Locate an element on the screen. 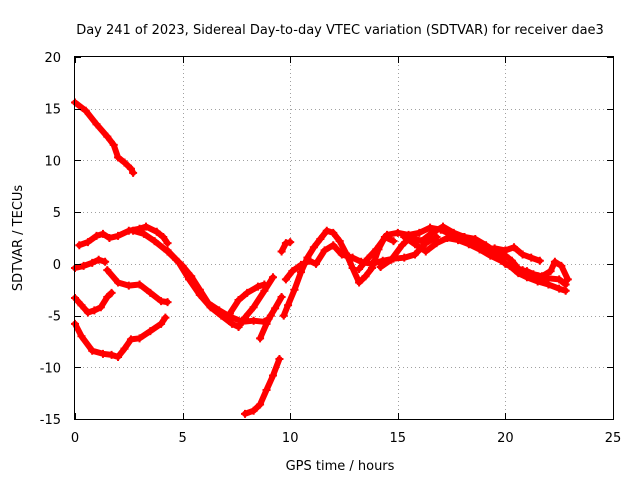 This screenshot has height=480, width=640. y-tick-label: -10 is located at coordinates (50, 368).